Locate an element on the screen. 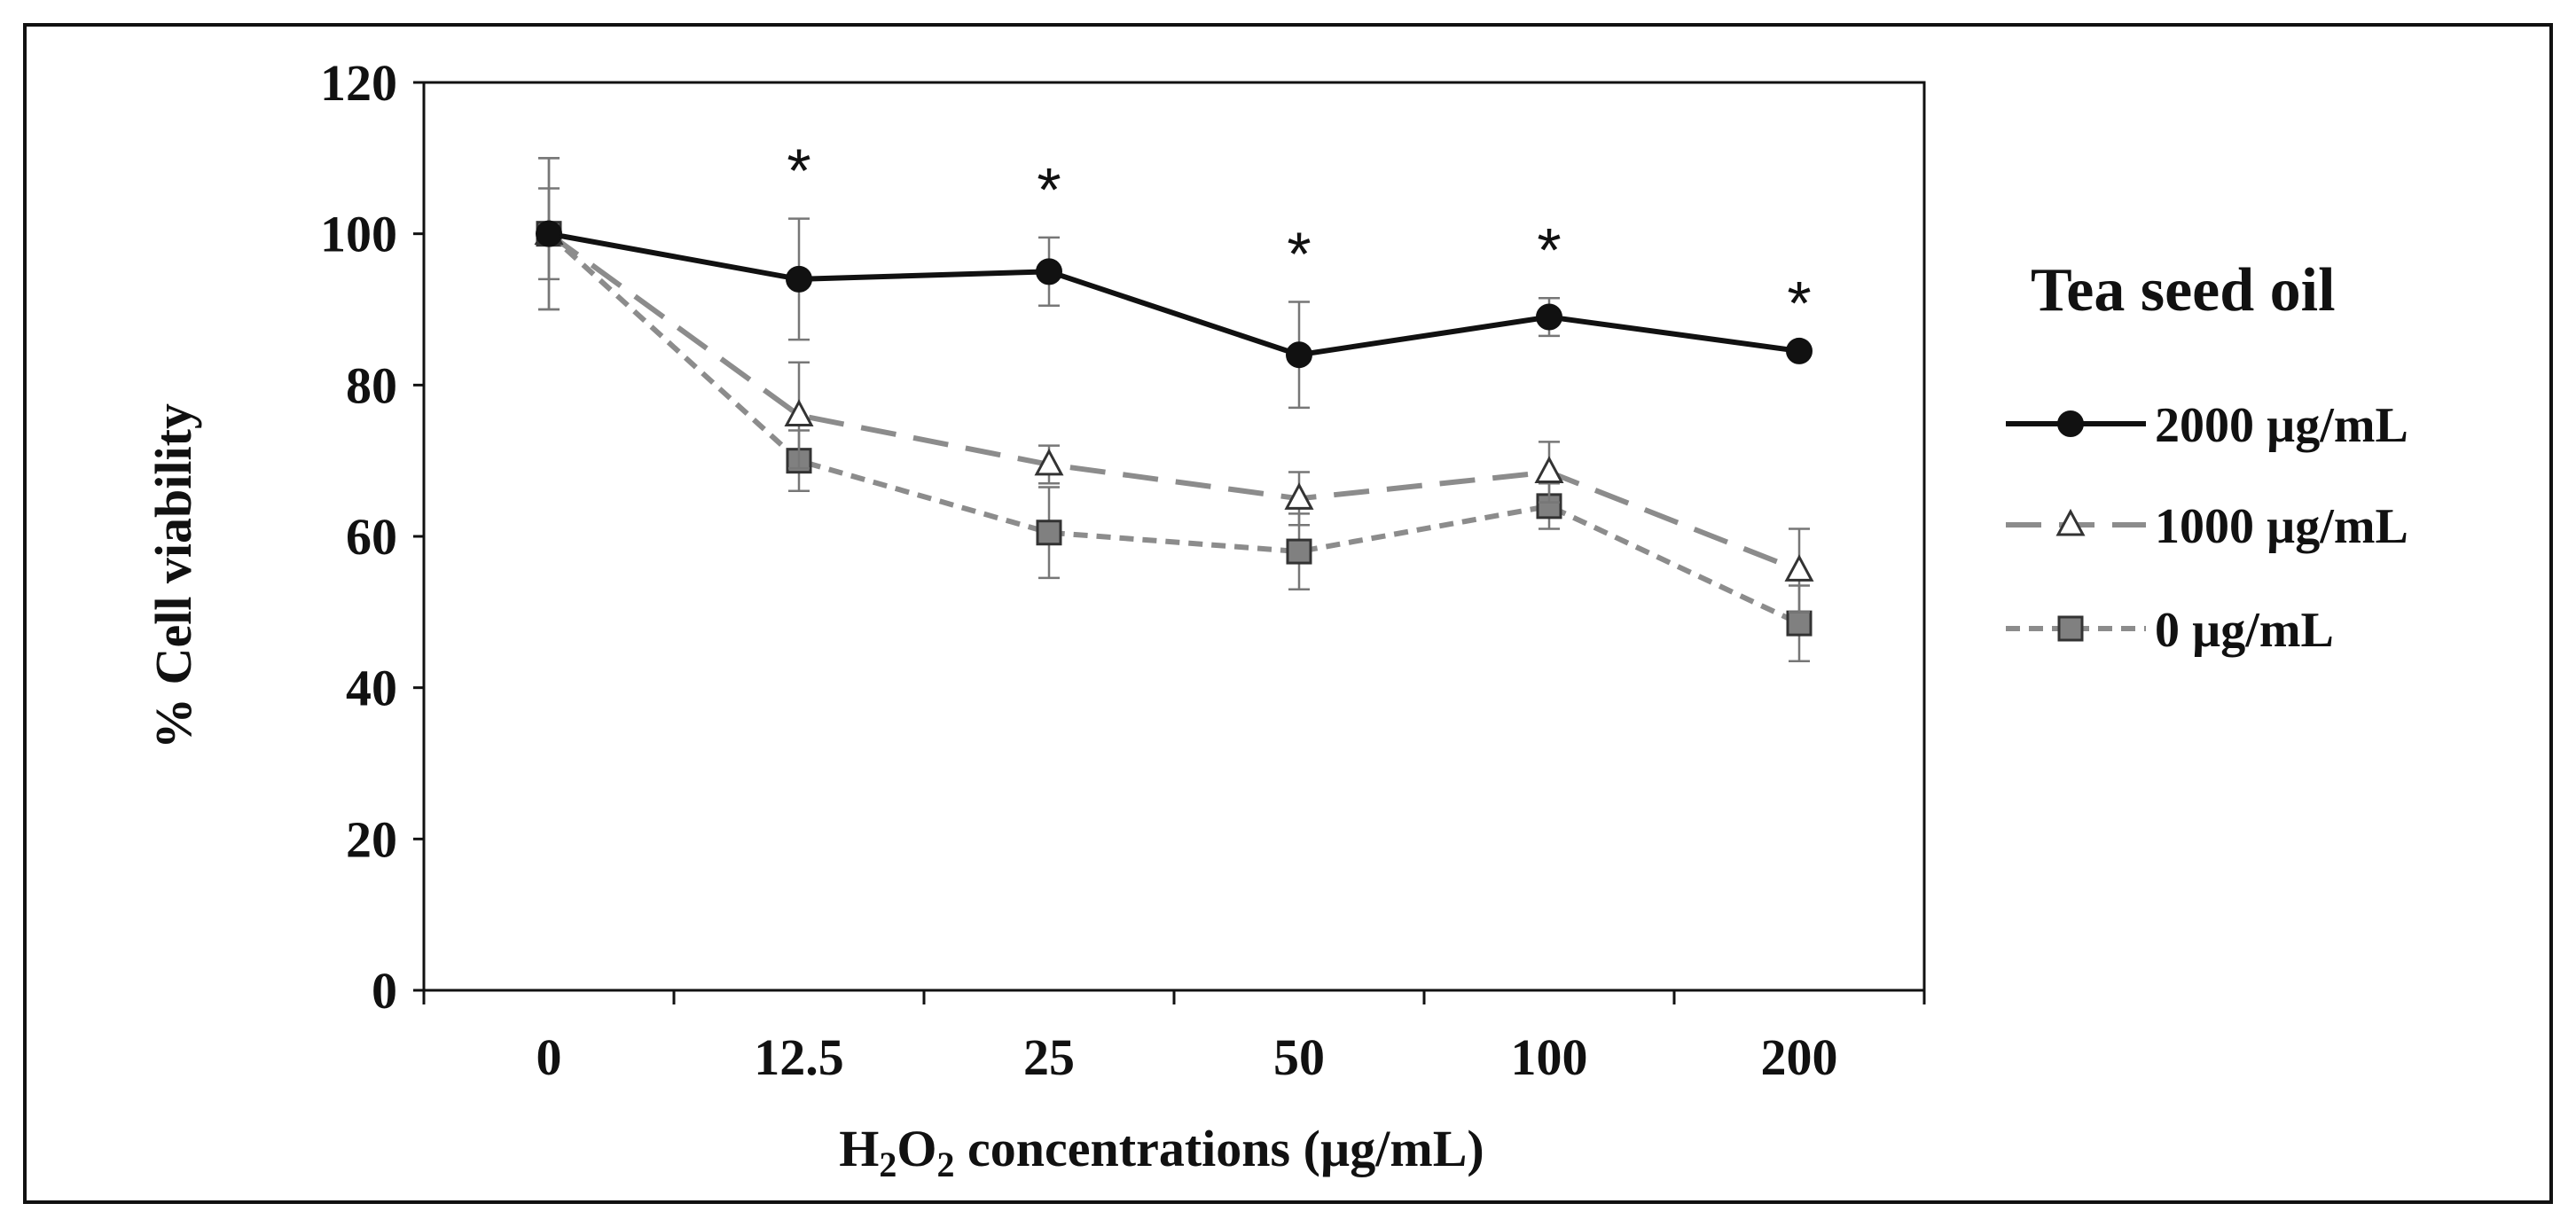 The height and width of the screenshot is (1227, 2576). x-tick-label: 200 is located at coordinates (1799, 1057).